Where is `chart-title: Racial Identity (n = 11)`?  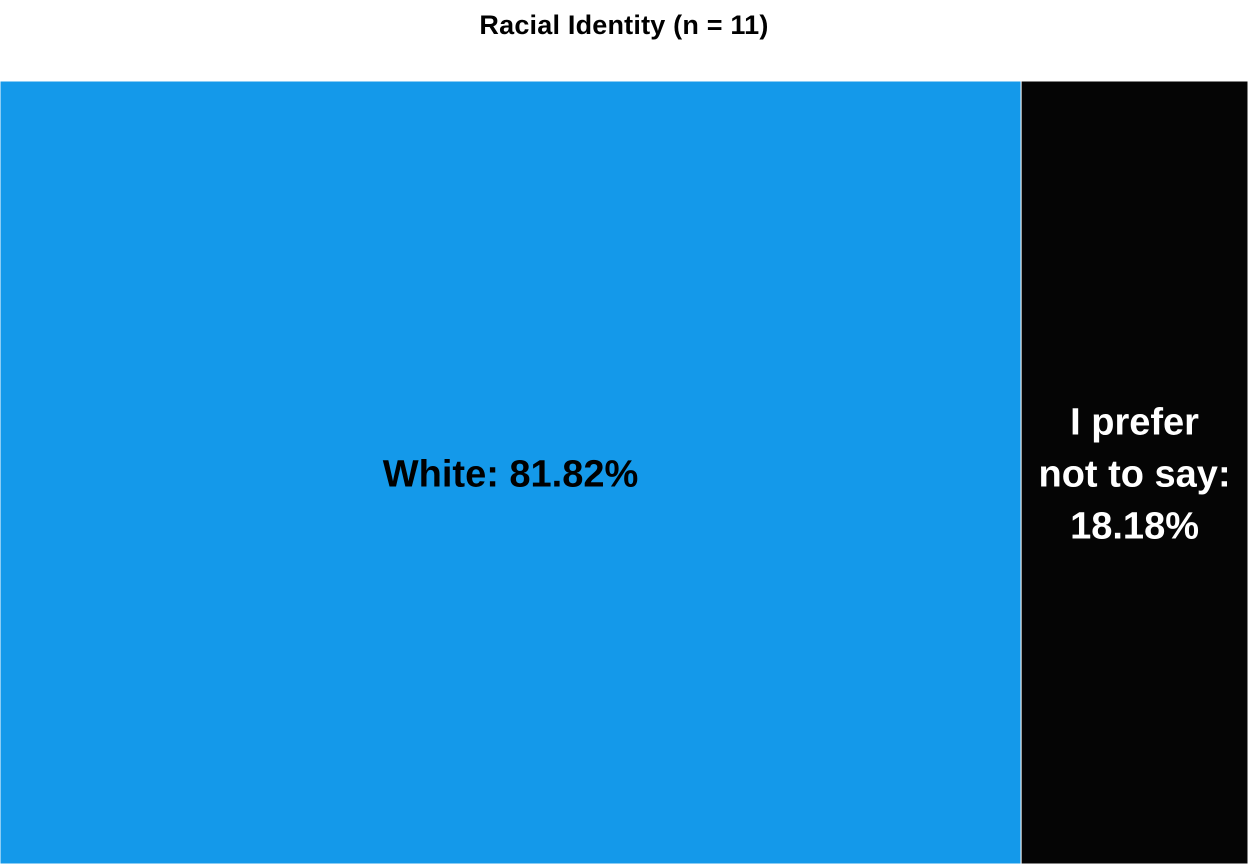 chart-title: Racial Identity (n = 11) is located at coordinates (624, 25).